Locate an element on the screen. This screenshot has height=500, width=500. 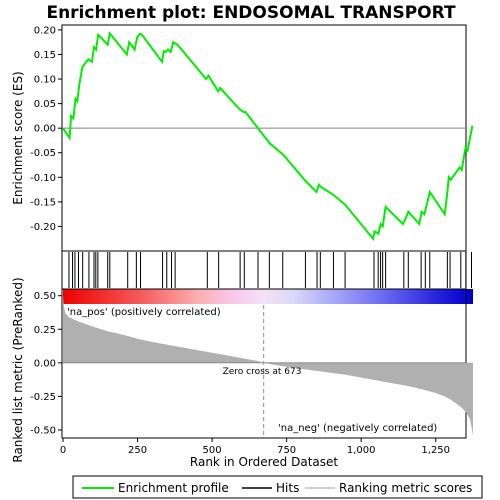
legend-label-hits: Hits is located at coordinates (287, 488).